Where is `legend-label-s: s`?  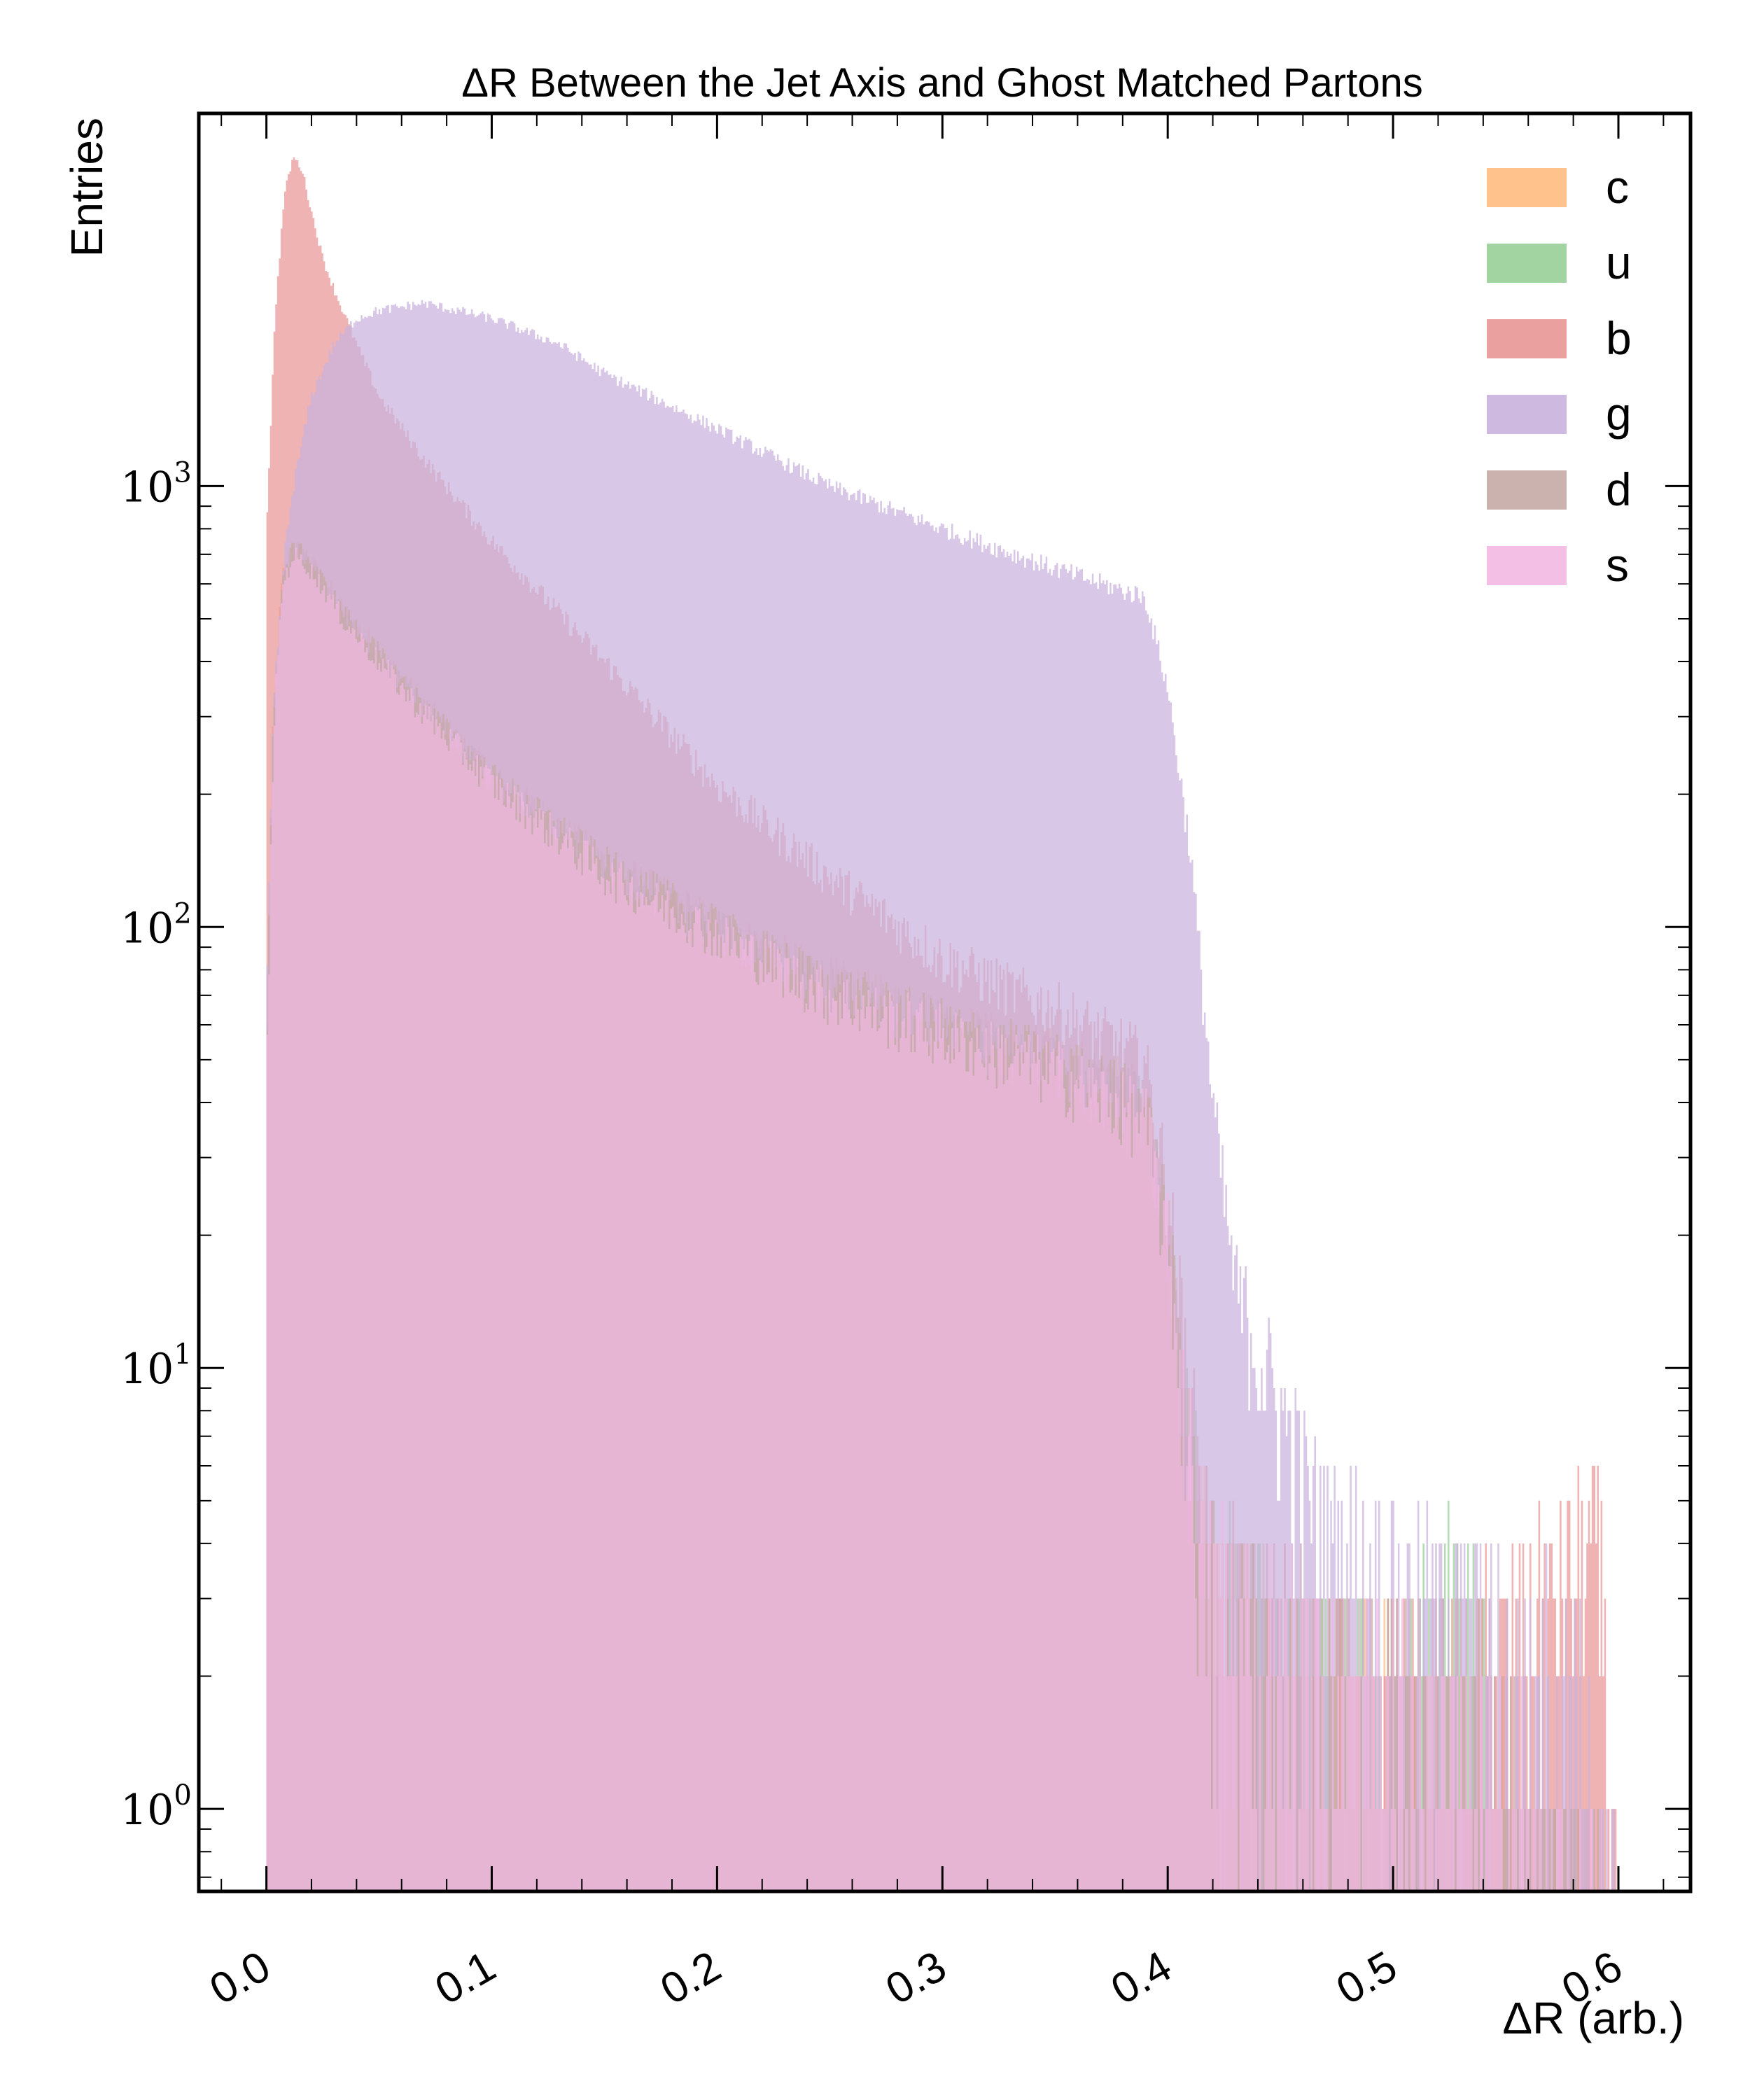
legend-label-s: s is located at coordinates (1617, 565).